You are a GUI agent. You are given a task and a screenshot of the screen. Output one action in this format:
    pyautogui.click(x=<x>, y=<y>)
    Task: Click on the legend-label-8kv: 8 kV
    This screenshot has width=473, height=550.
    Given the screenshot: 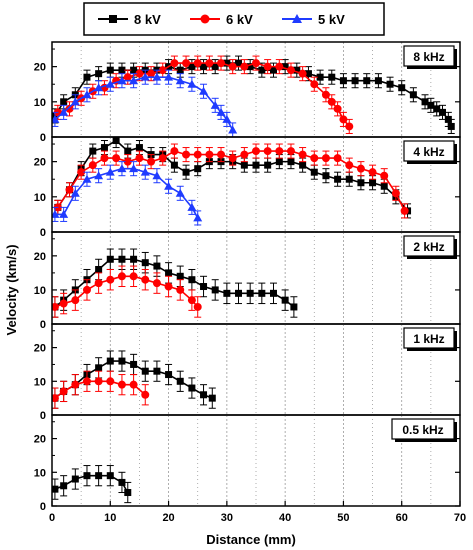 What is the action you would take?
    pyautogui.click(x=147, y=19)
    